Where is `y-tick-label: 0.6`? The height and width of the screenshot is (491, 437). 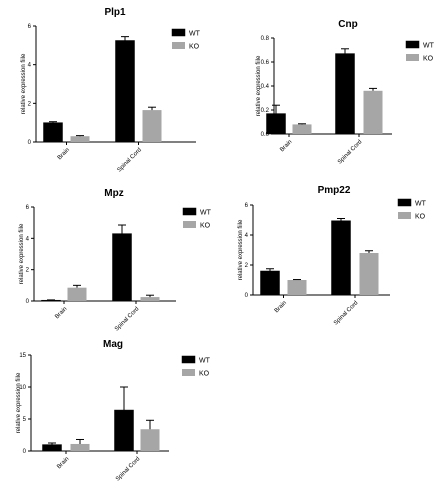 y-tick-label: 0.6 is located at coordinates (265, 63).